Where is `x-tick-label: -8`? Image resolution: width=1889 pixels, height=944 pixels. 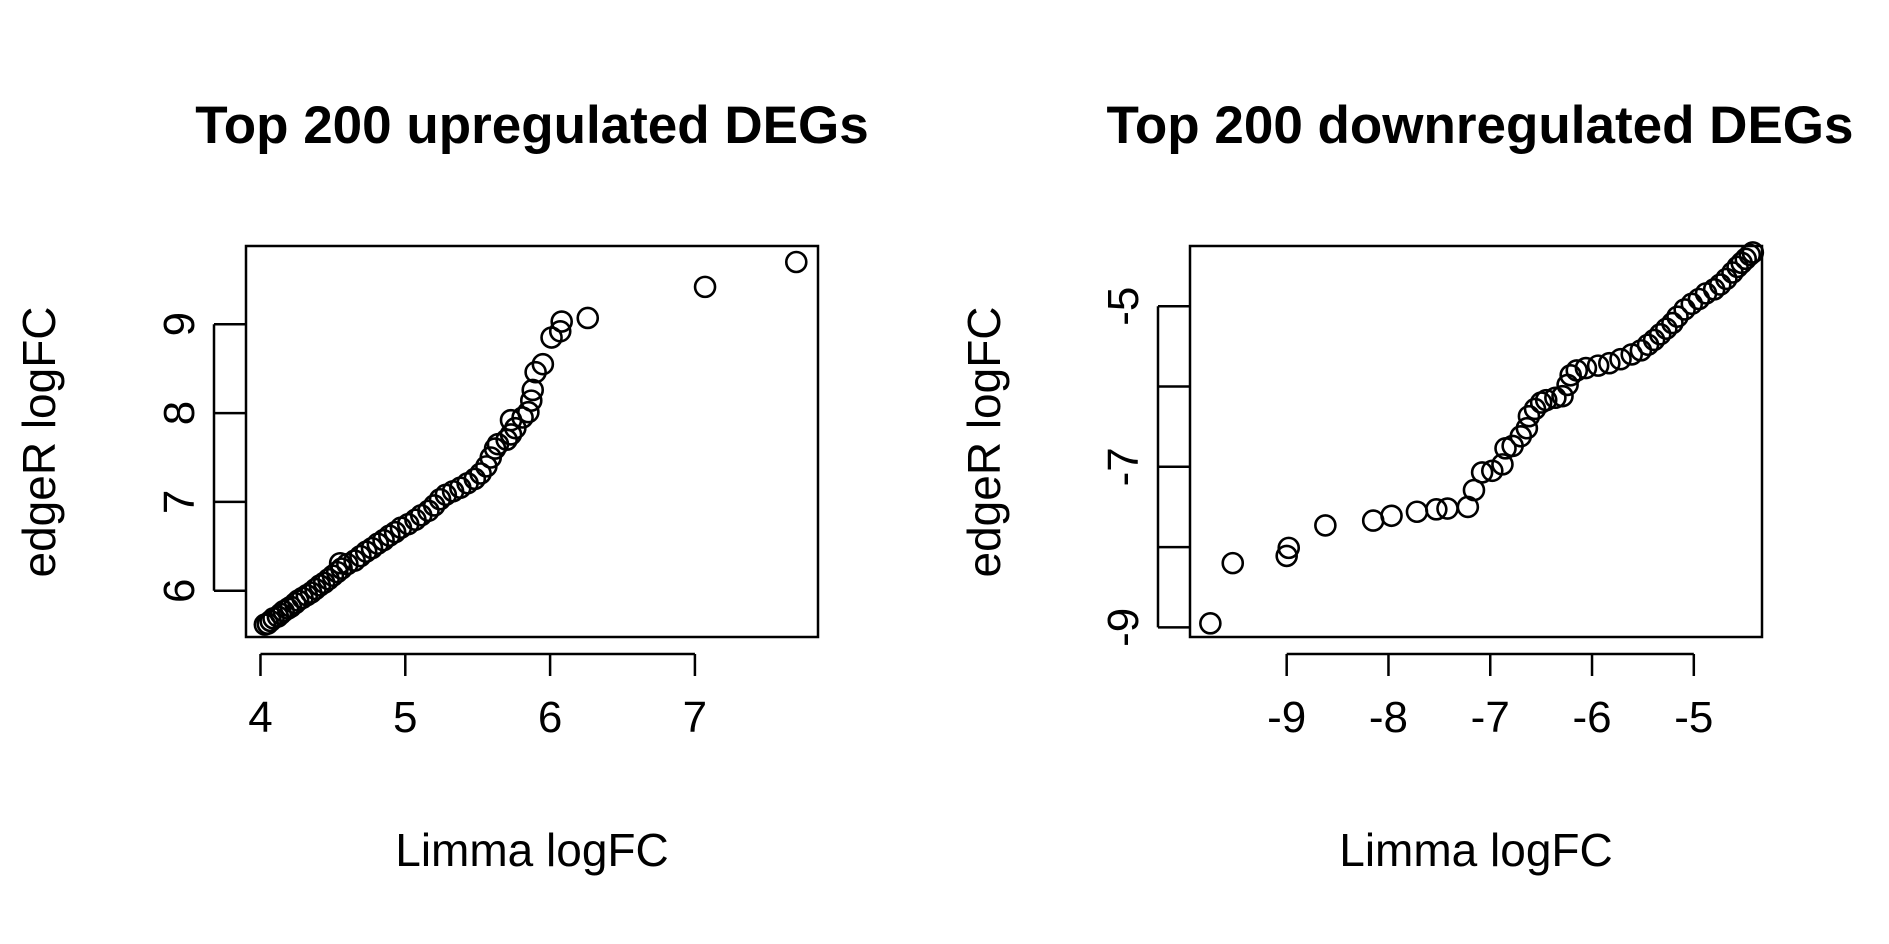
x-tick-label: -8 is located at coordinates (1388, 717).